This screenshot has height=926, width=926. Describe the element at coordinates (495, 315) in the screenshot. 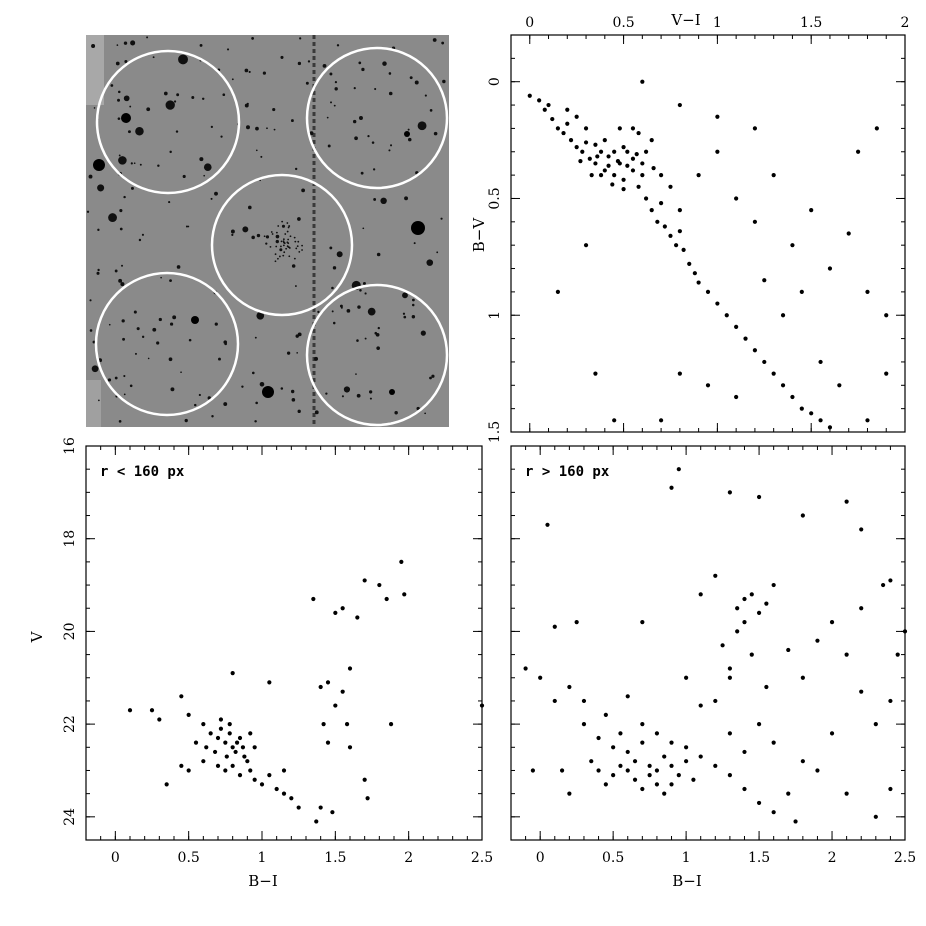

I see `y-tick-label: 1` at that location.